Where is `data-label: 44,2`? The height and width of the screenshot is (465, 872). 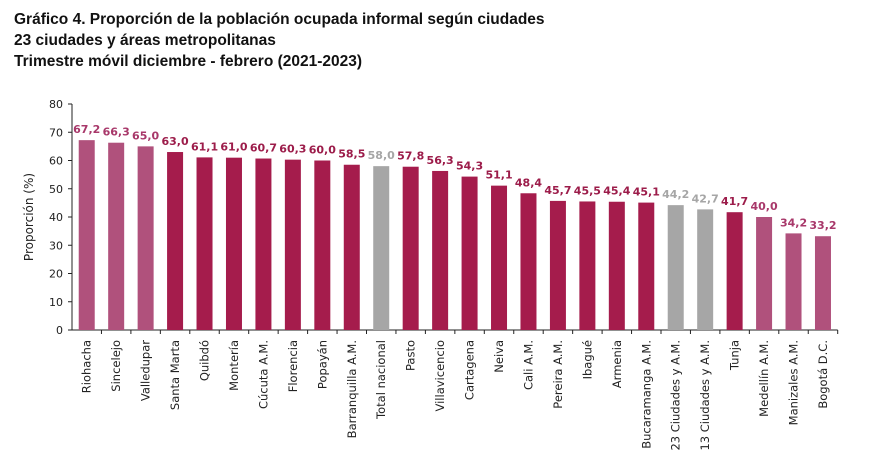 data-label: 44,2 is located at coordinates (675, 194).